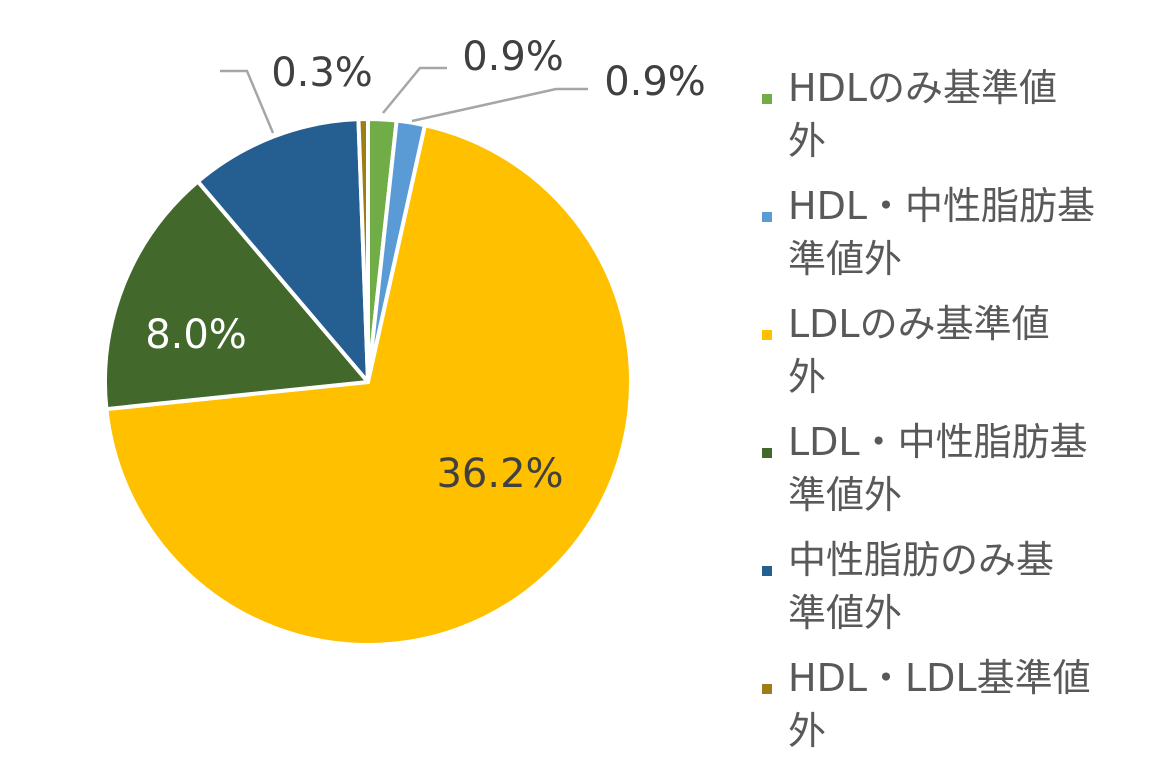  I want to click on legend-item-hdl-ldl基準値外: HDL・LDL基準値外, so click(964, 711).